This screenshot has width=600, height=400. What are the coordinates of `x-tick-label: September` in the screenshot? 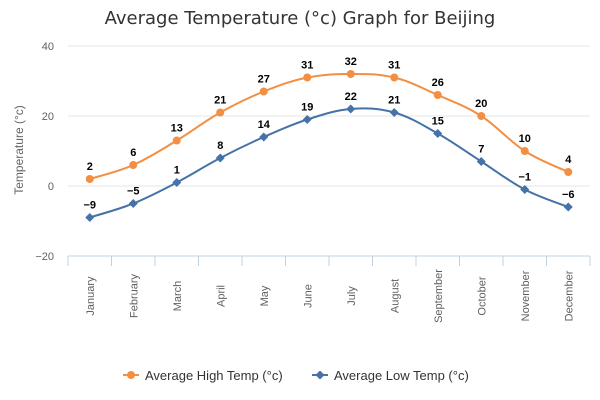 It's located at (439, 296).